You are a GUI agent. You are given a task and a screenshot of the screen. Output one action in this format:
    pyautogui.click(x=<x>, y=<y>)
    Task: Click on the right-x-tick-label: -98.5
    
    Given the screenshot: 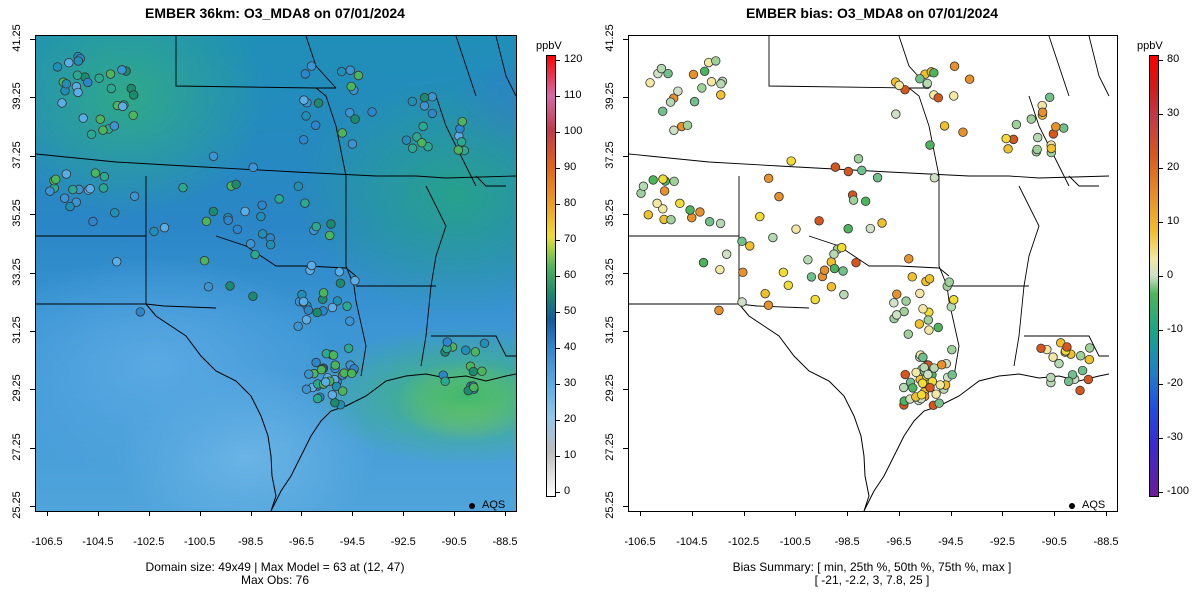 What is the action you would take?
    pyautogui.click(x=847, y=542)
    